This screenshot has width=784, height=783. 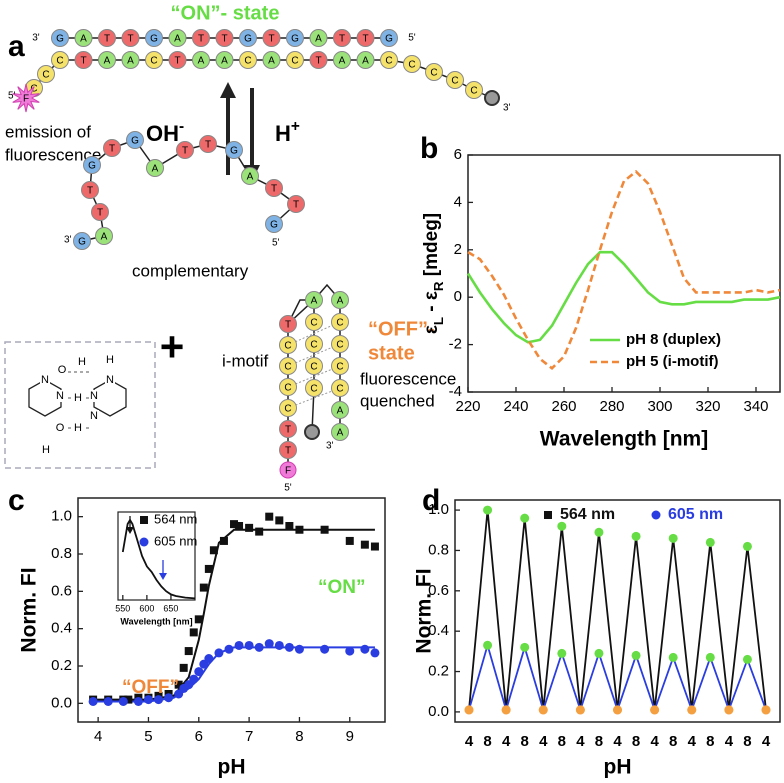 I want to click on state-title: “ON”- state, so click(x=225, y=13).